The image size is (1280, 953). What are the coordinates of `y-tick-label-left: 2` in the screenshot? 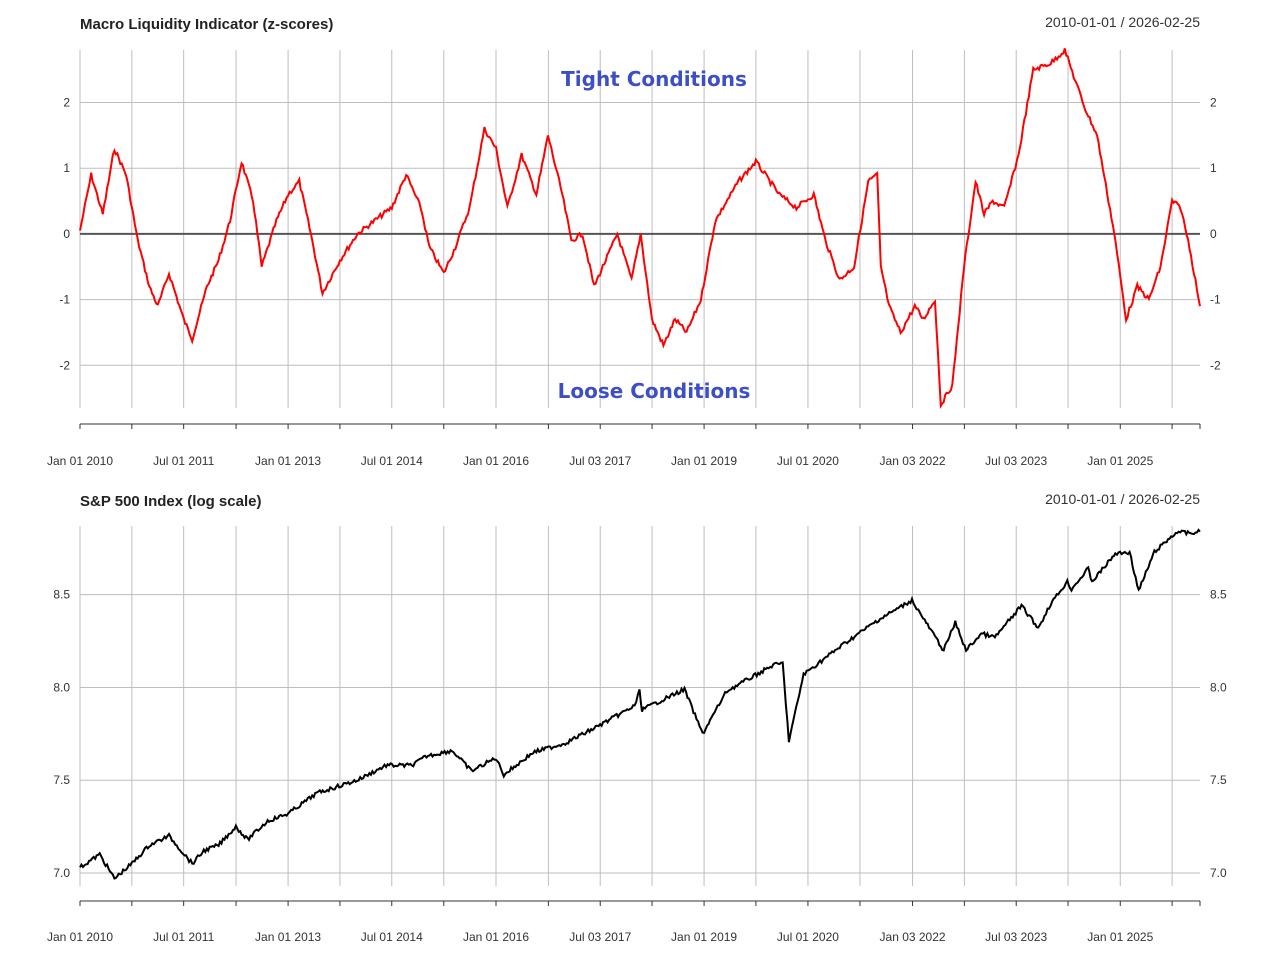 It's located at (66, 103).